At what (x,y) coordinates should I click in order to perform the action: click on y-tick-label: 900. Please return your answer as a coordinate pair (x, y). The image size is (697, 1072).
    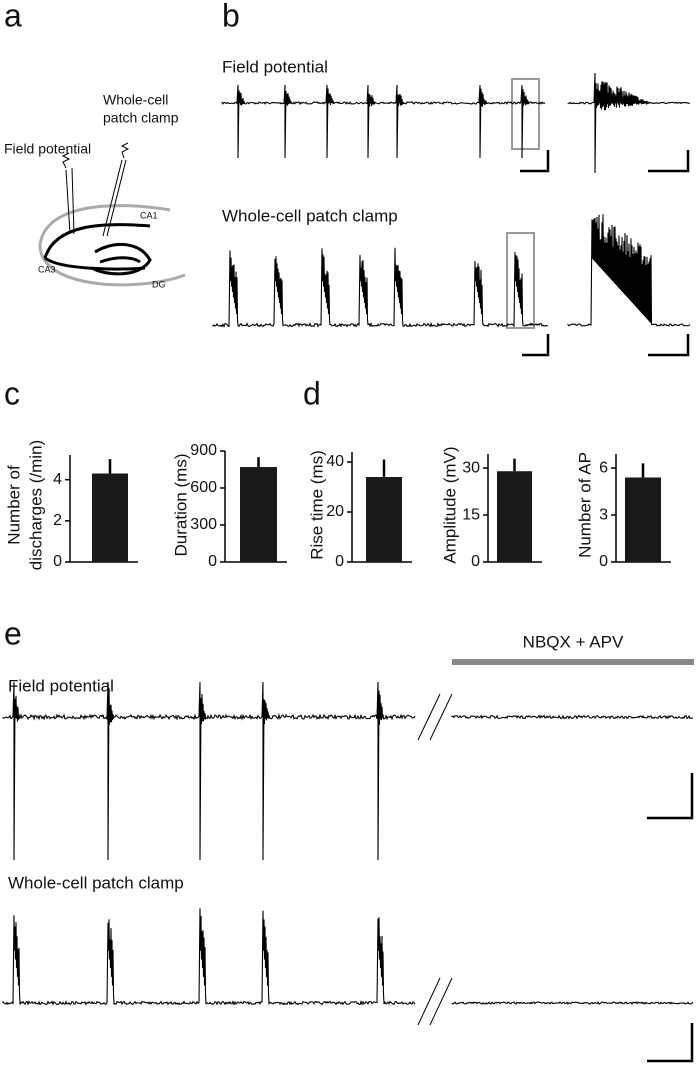
    Looking at the image, I should click on (203, 450).